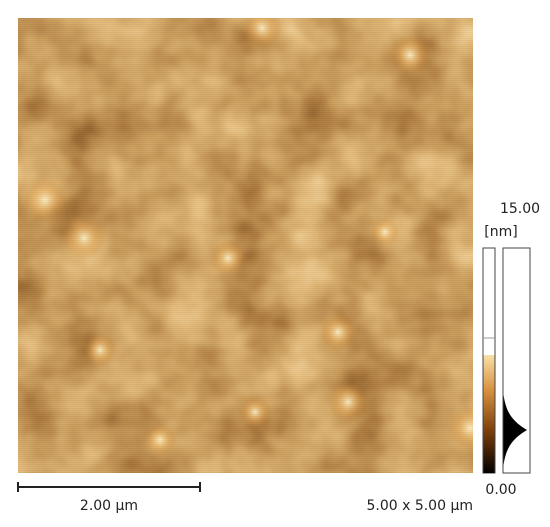 This screenshot has height=527, width=550. What do you see at coordinates (520, 209) in the screenshot?
I see `colorbar-max: 15.00` at bounding box center [520, 209].